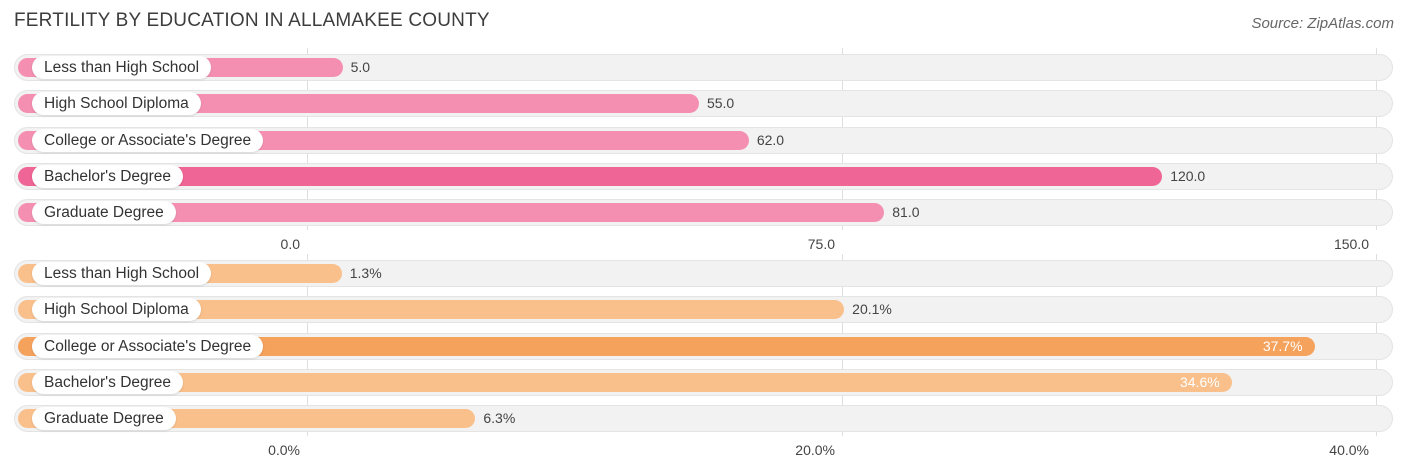 This screenshot has height=475, width=1406. Describe the element at coordinates (872, 309) in the screenshot. I see `value-label: 20.1%` at that location.